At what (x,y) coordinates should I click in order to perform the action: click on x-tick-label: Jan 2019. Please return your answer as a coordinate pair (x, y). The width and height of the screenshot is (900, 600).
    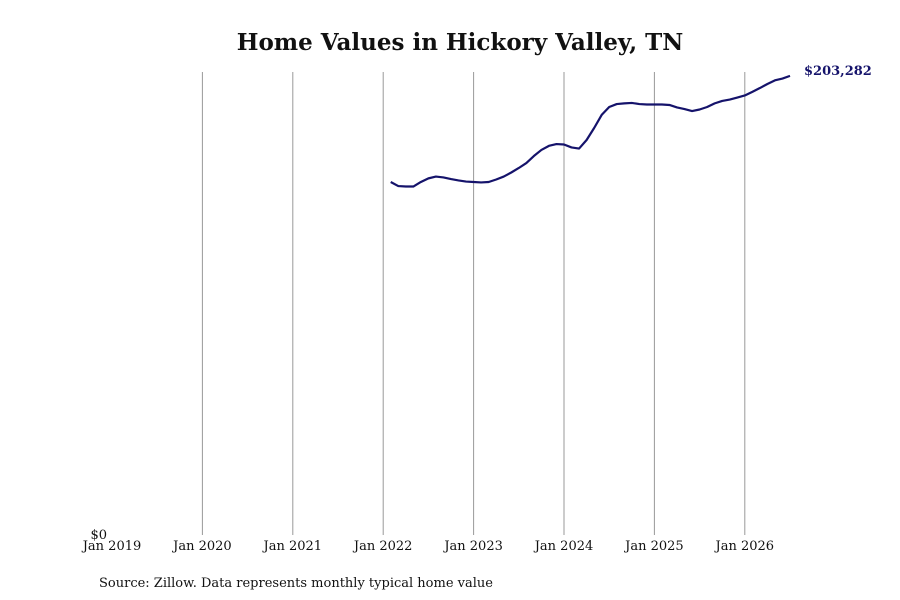
    Looking at the image, I should click on (111, 546).